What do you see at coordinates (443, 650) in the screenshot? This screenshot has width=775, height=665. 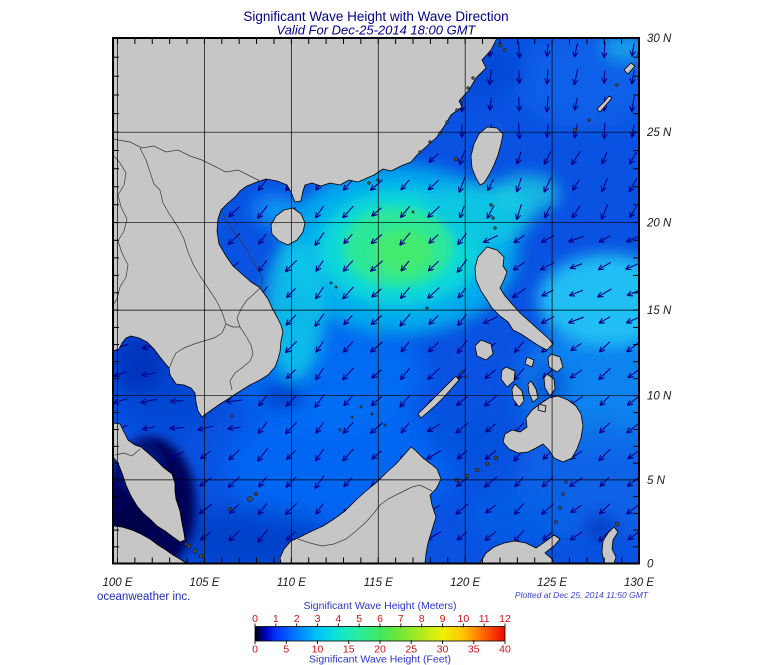 I see `feet-tick-label: 30` at bounding box center [443, 650].